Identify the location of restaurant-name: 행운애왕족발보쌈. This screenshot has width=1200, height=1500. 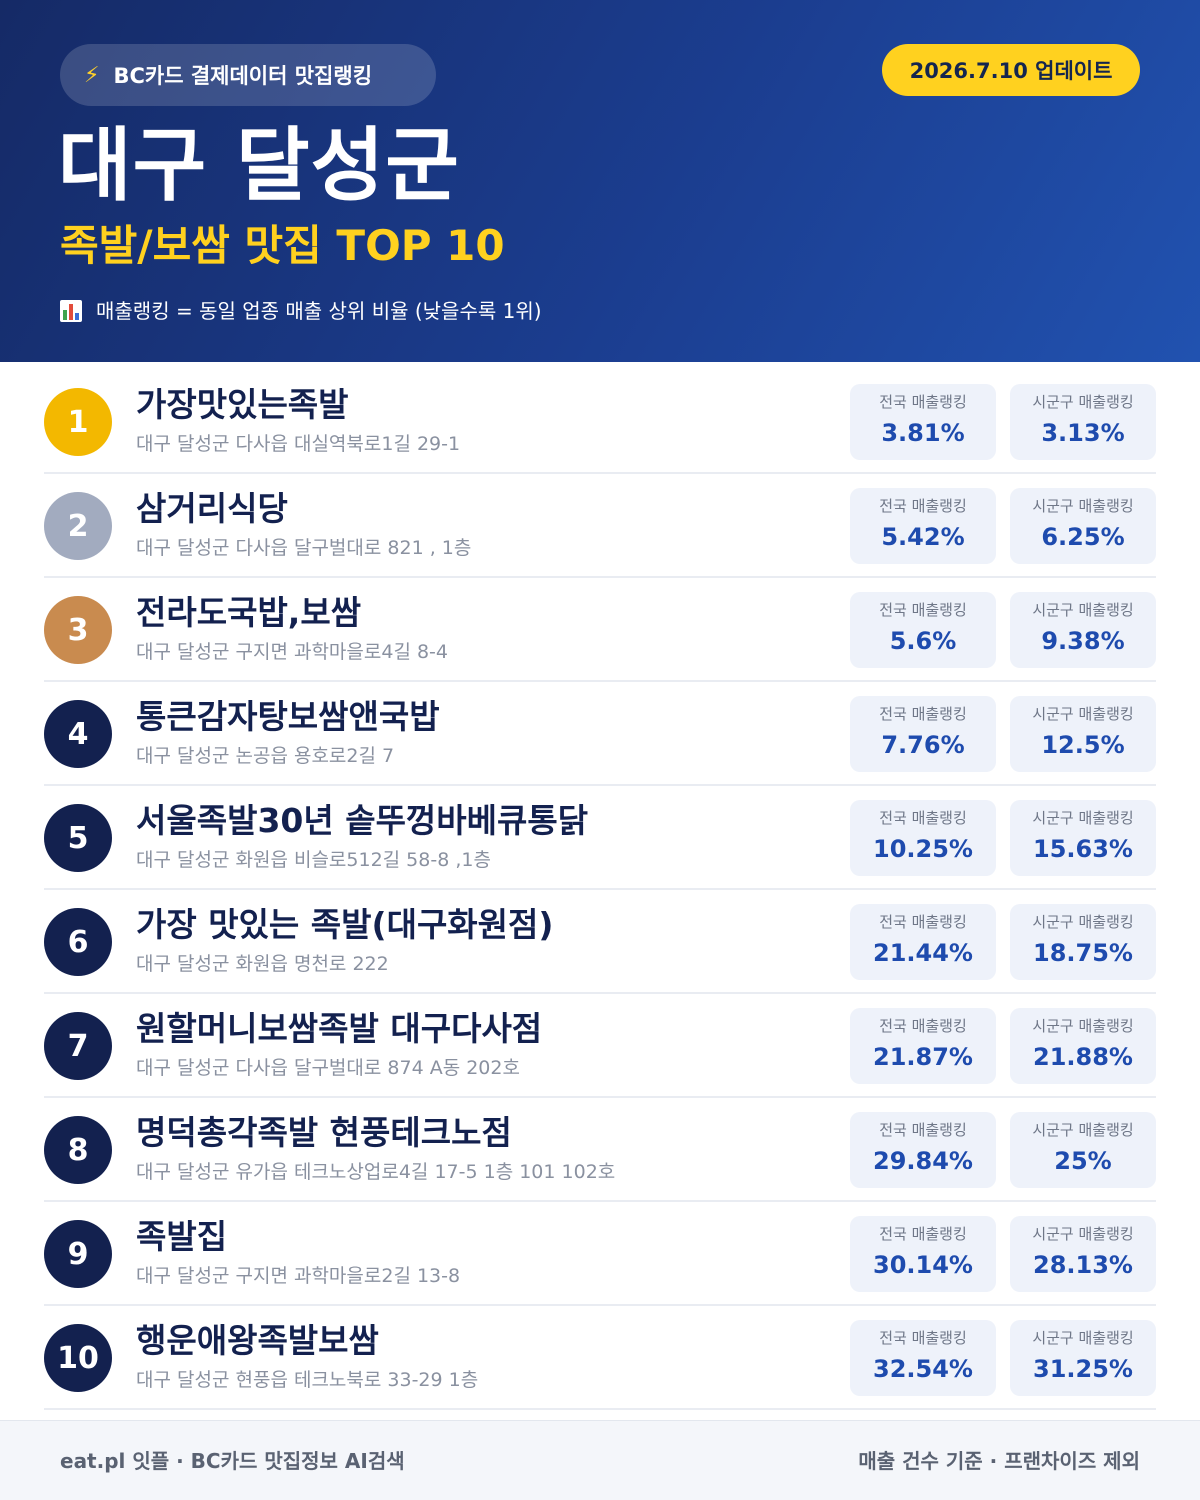
(257, 1340).